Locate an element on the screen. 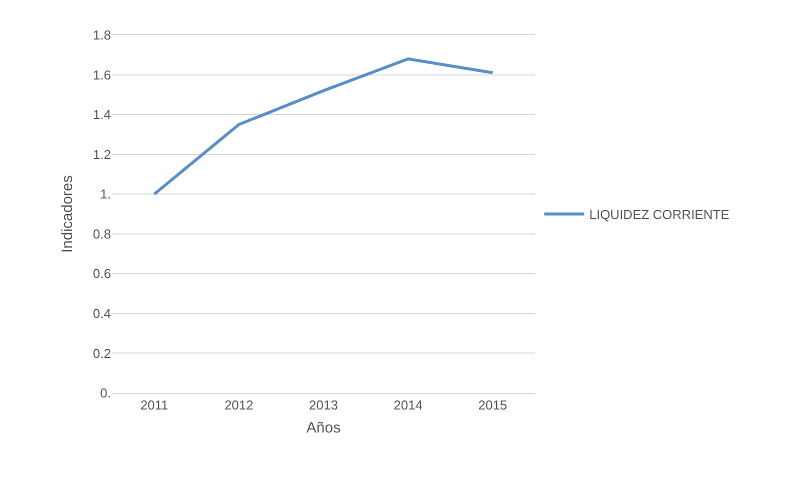 The image size is (800, 486). y-tick-label: 1. is located at coordinates (105, 194).